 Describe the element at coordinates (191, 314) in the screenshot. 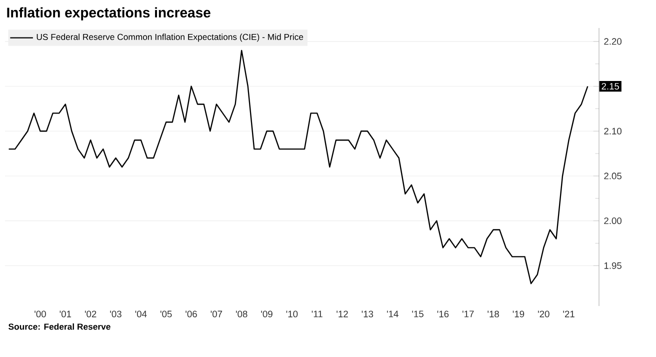

I see `x-tick-label: '06` at that location.